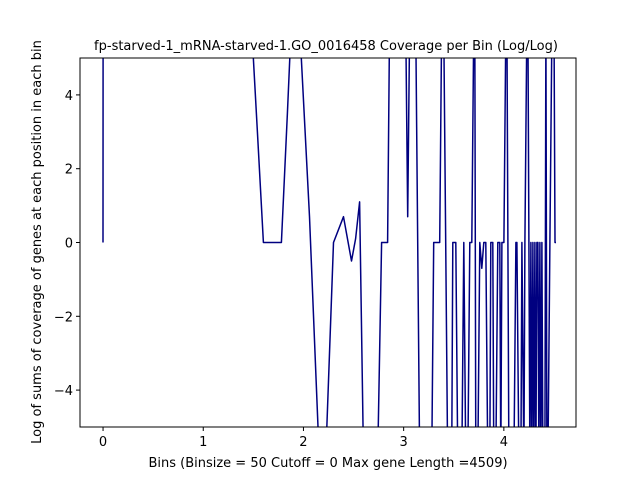  Describe the element at coordinates (404, 442) in the screenshot. I see `x-tick-label: 3` at that location.